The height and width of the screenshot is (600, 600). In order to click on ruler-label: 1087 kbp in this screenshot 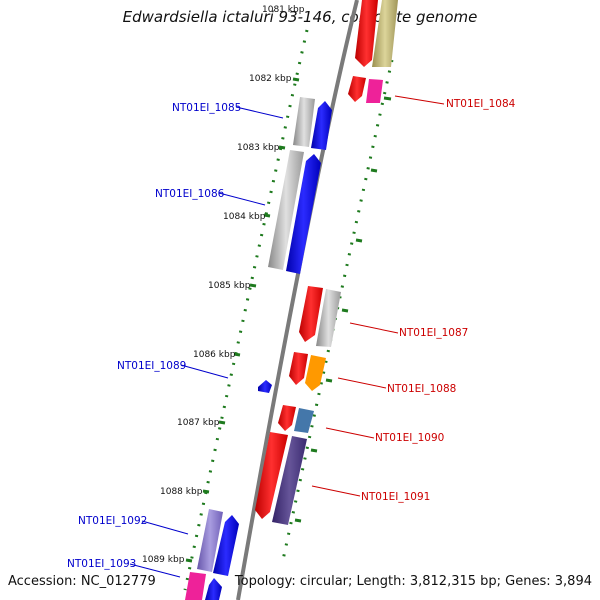, I will do `click(198, 423)`.